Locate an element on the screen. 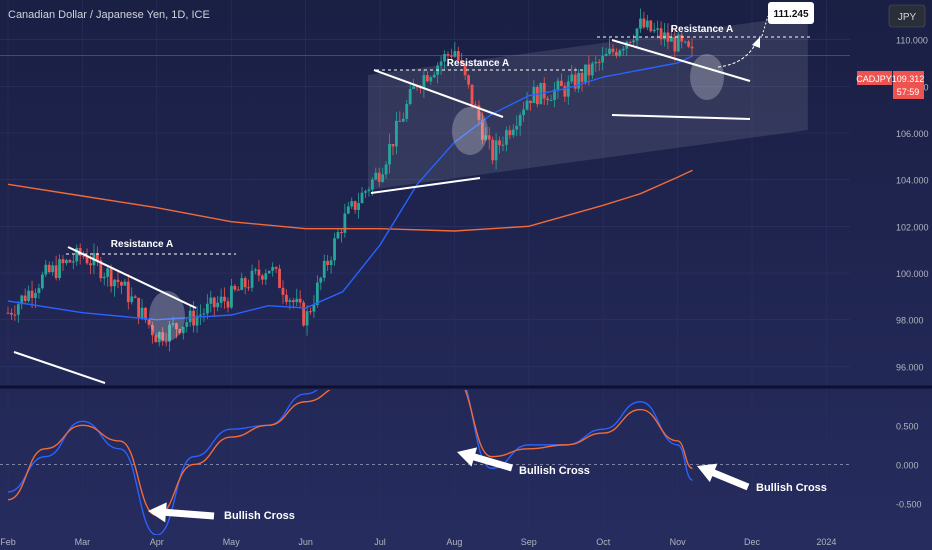 Image resolution: width=932 pixels, height=550 pixels. target-arrow-line is located at coordinates (737, 55).